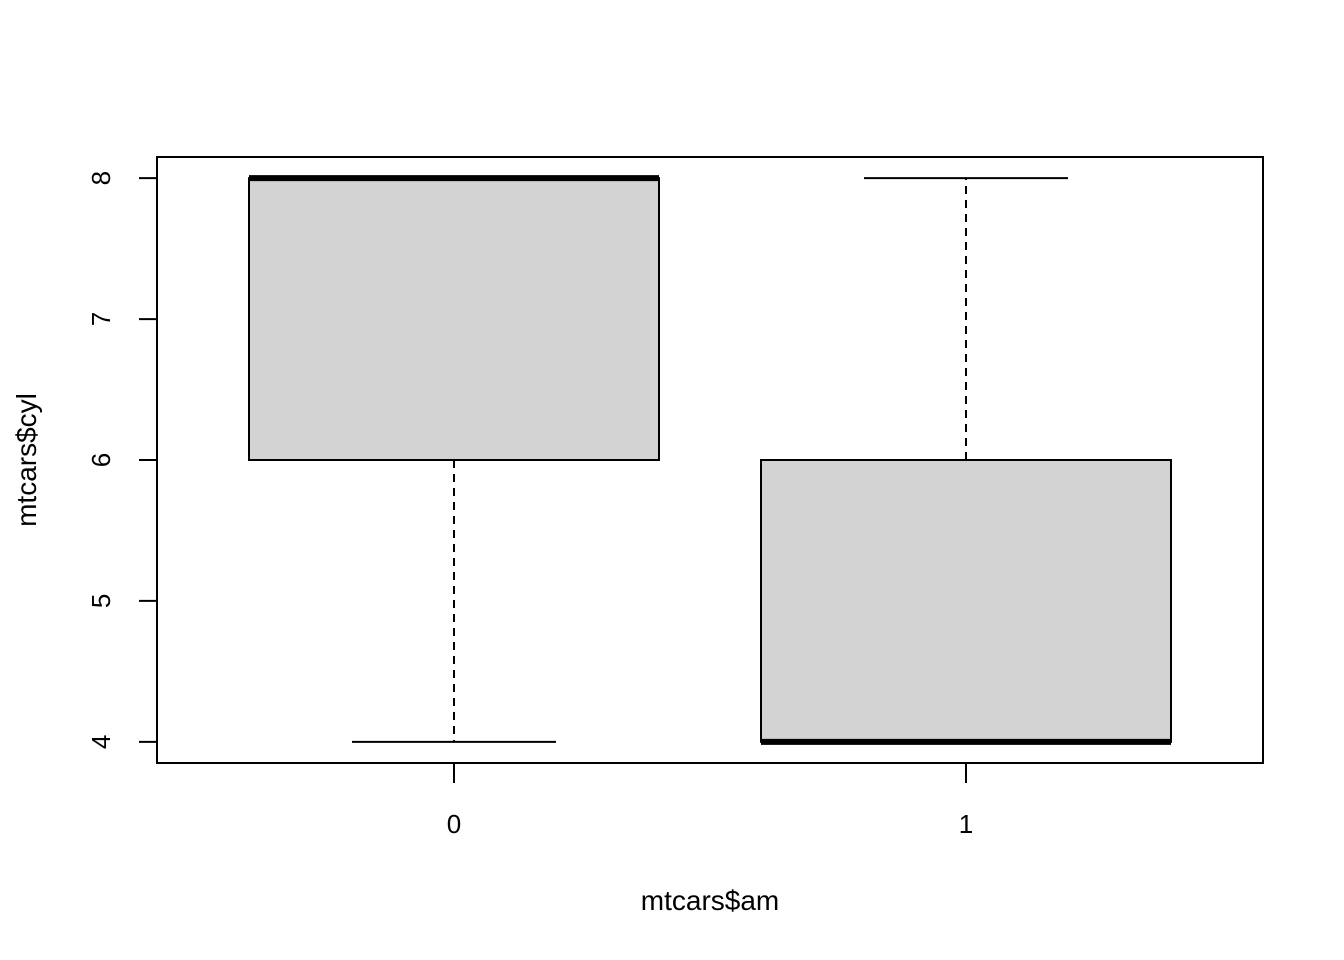 This screenshot has width=1344, height=960. Describe the element at coordinates (101, 178) in the screenshot. I see `y-tick-label-8: 8` at that location.